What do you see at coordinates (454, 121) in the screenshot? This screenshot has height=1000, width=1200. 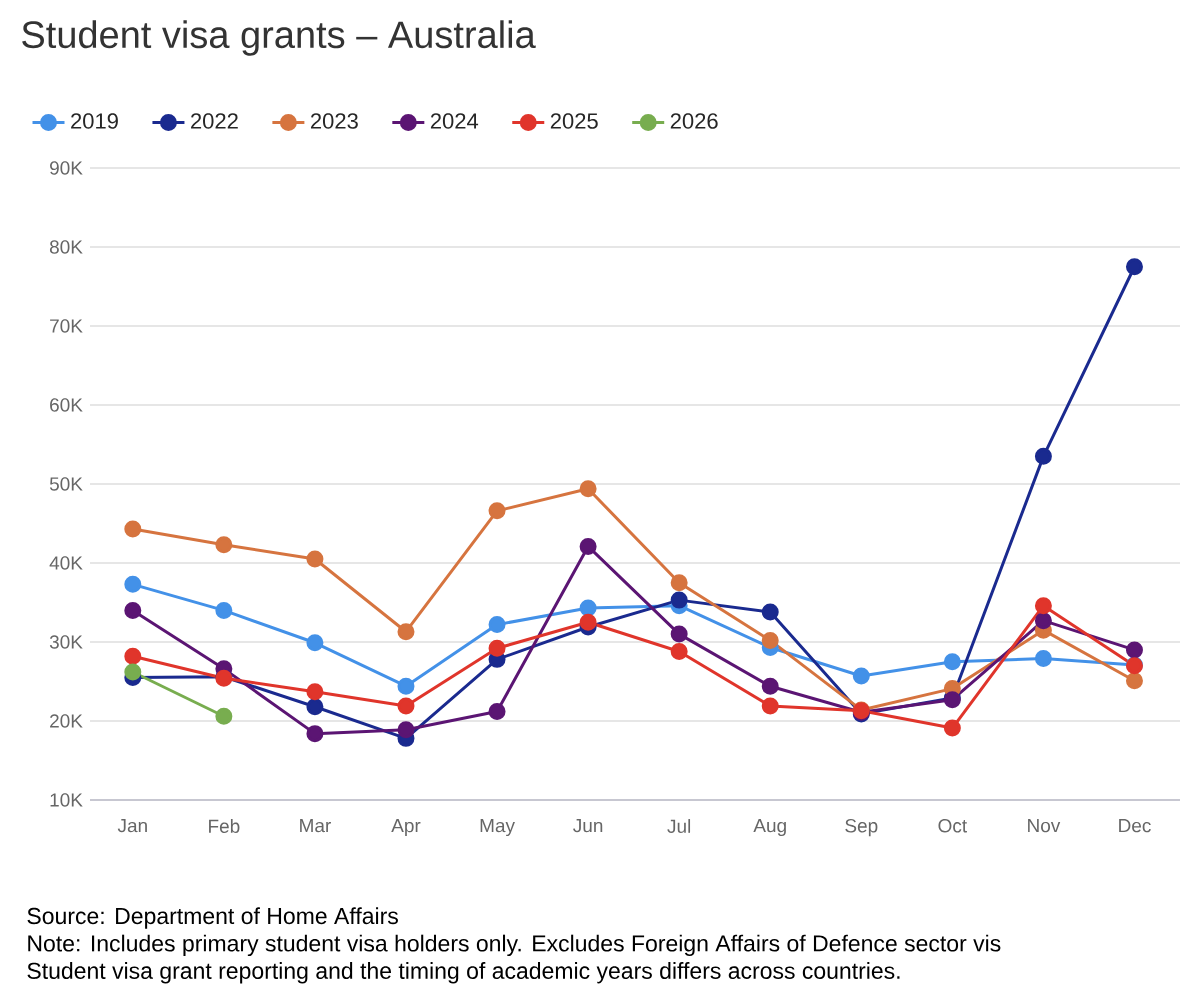 I see `legend-label: 2024` at bounding box center [454, 121].